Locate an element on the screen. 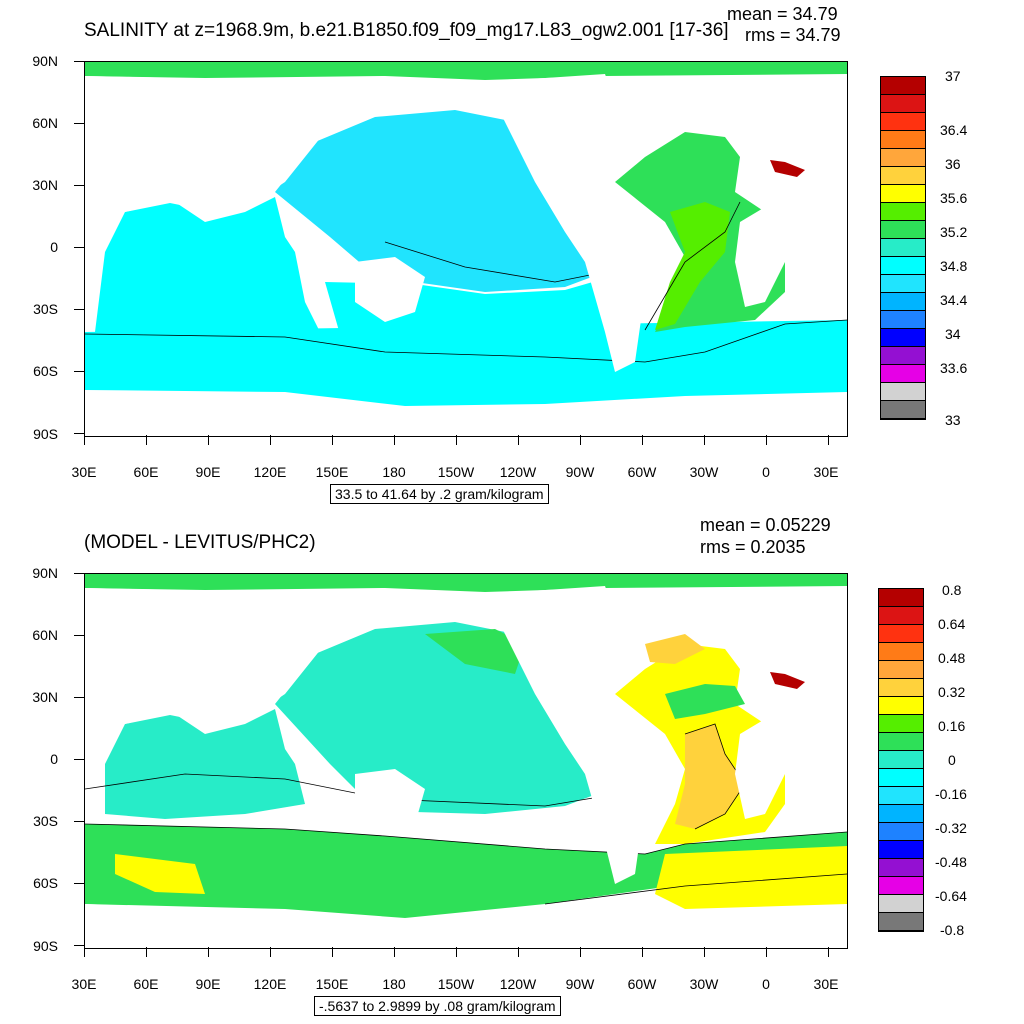 The width and height of the screenshot is (1024, 1024). rms-stat: rms = 34.79 is located at coordinates (793, 35).